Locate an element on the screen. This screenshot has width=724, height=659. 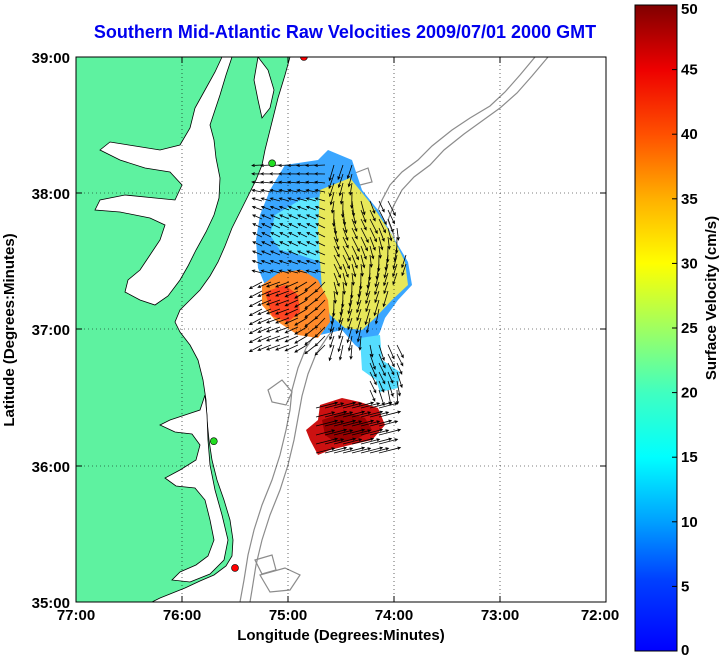
colorbar-tick-label: 20 is located at coordinates (689, 393).